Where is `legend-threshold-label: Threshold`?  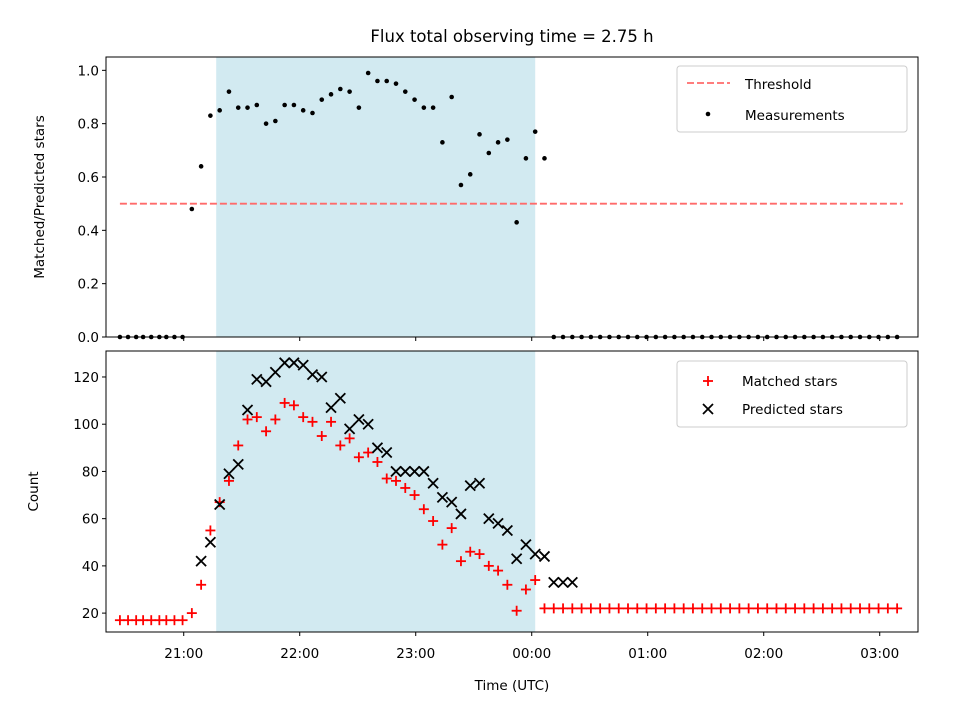
legend-threshold-label: Threshold is located at coordinates (778, 85).